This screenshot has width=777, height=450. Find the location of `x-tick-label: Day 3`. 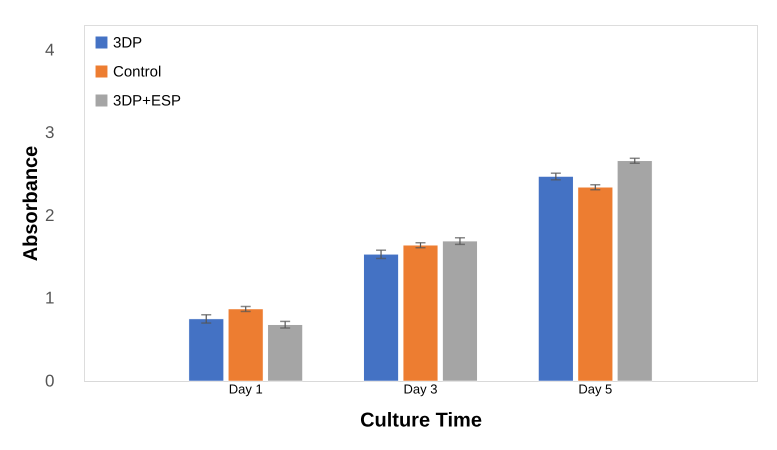

x-tick-label: Day 3 is located at coordinates (421, 389).